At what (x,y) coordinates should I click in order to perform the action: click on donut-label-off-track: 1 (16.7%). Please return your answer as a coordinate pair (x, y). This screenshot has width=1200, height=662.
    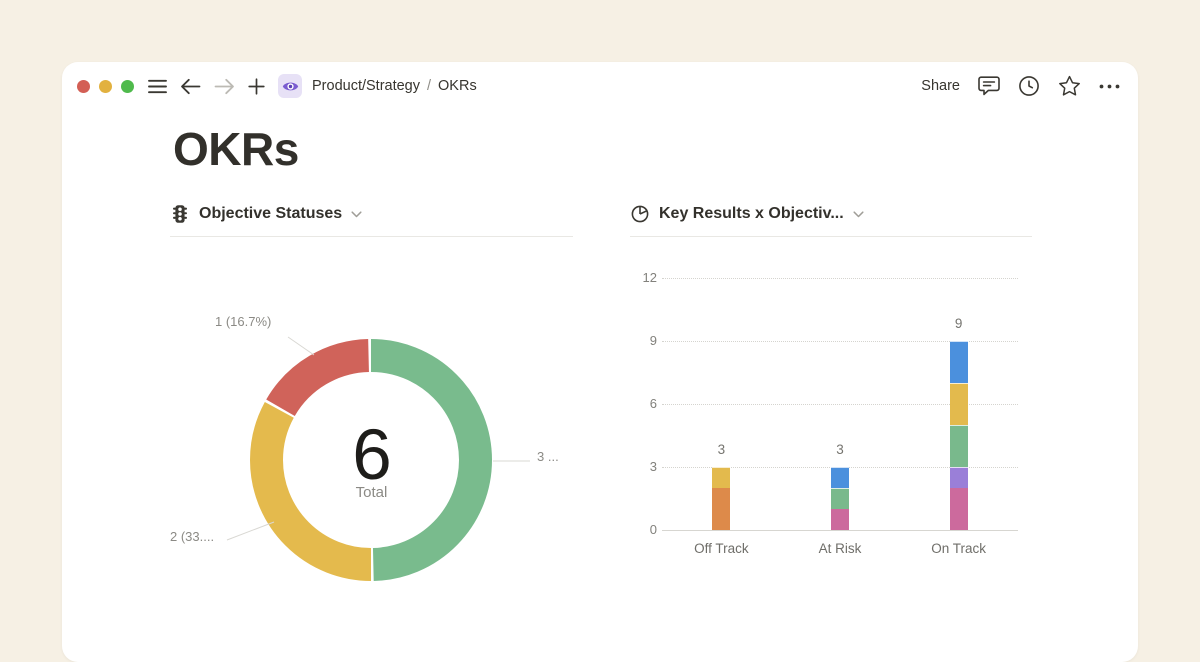
    Looking at the image, I should click on (243, 321).